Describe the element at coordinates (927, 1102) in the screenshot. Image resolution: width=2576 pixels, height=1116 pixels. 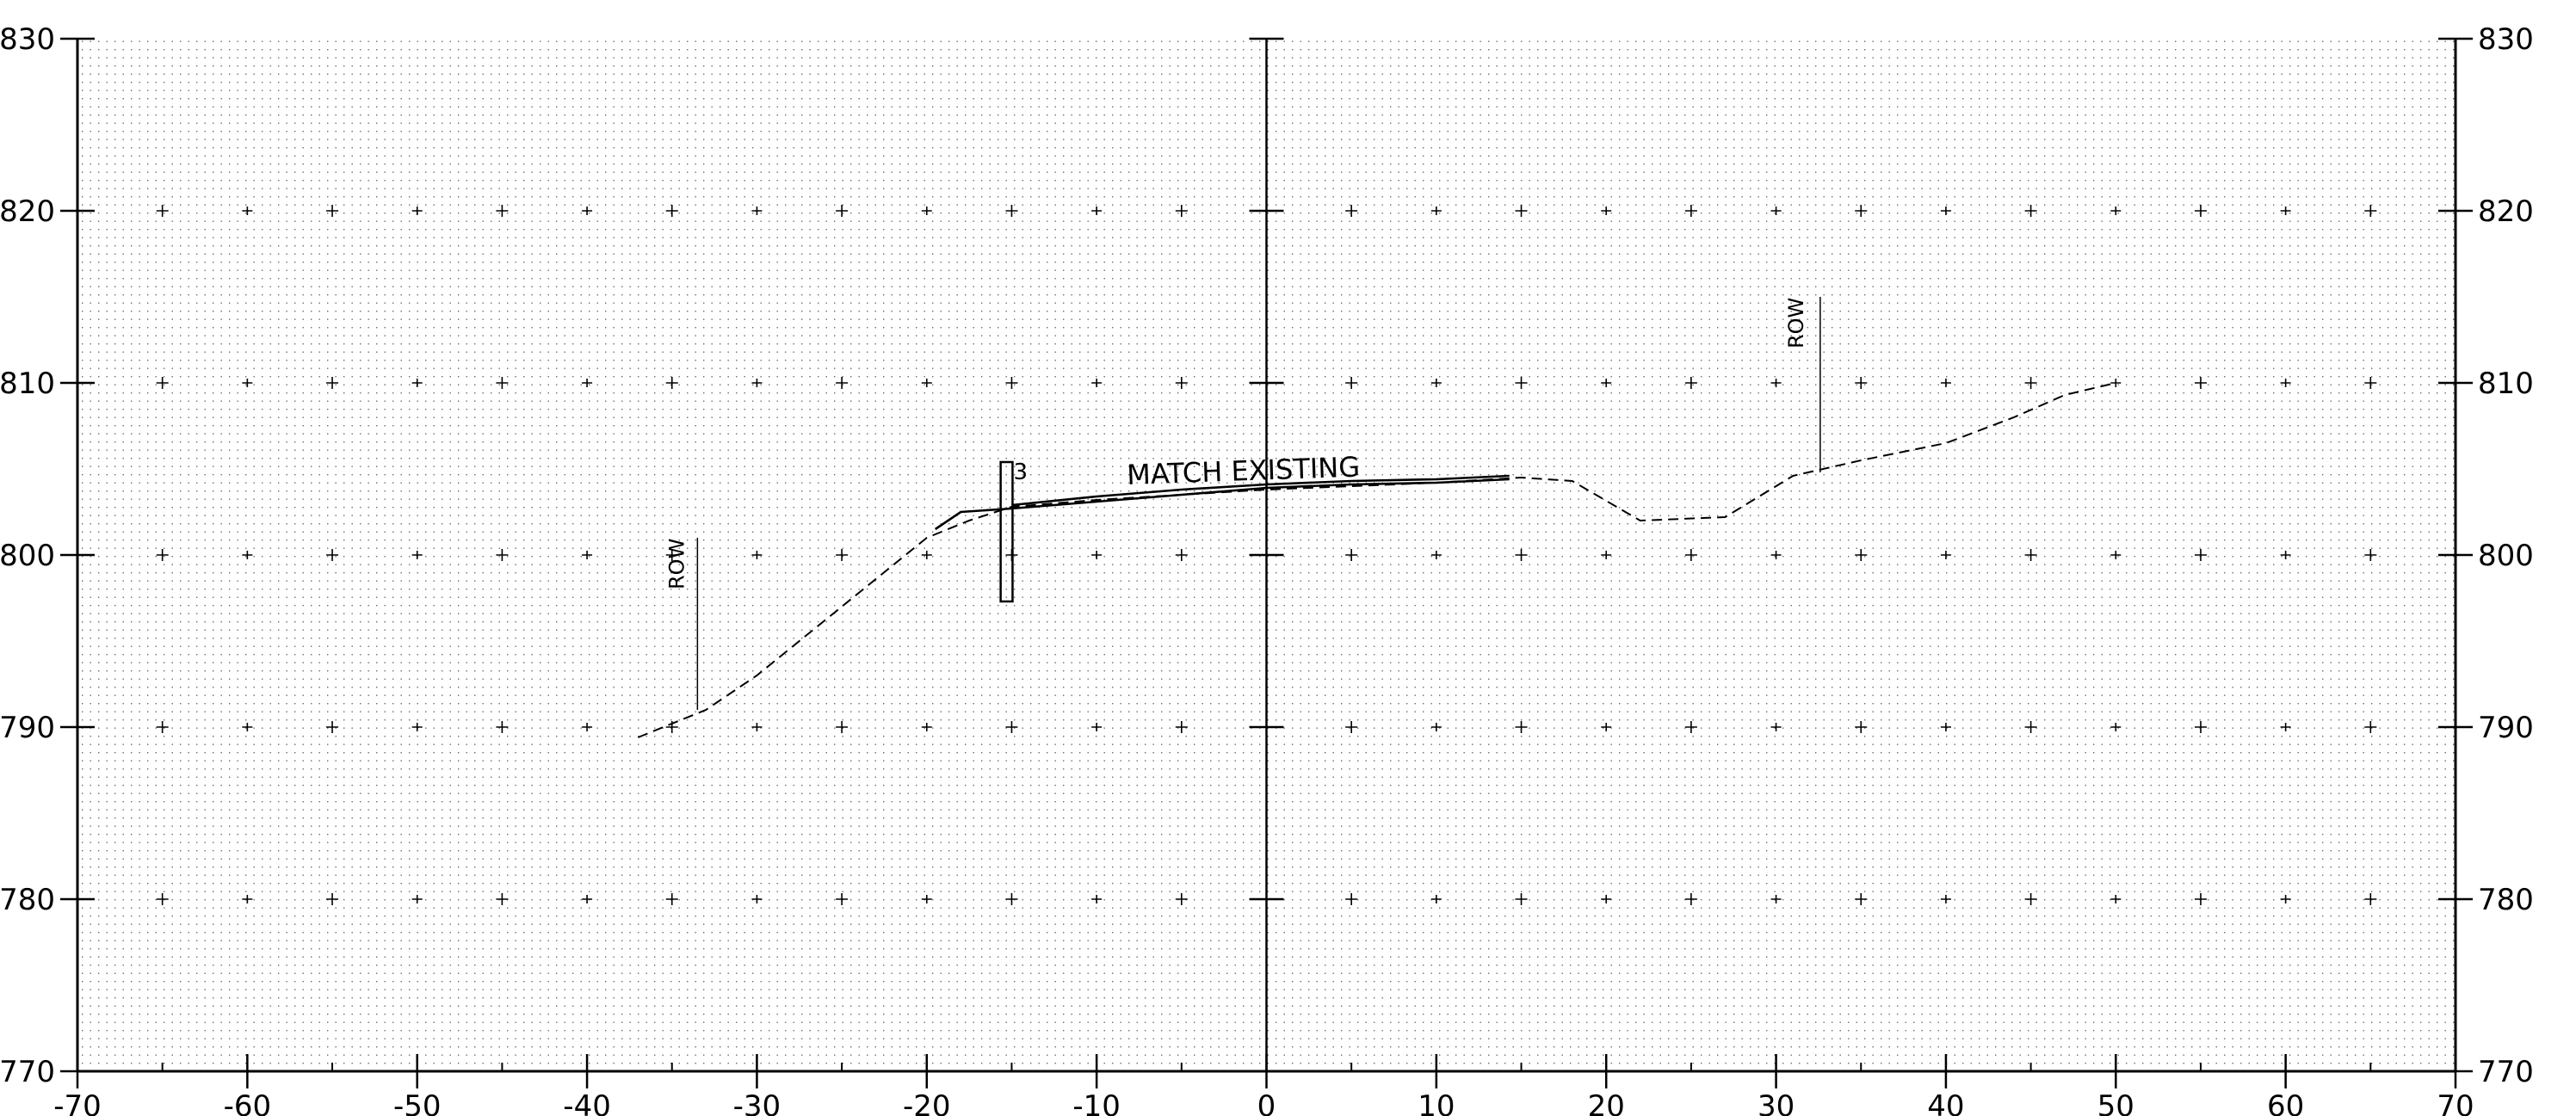
I see `x-tick-label: -20` at that location.